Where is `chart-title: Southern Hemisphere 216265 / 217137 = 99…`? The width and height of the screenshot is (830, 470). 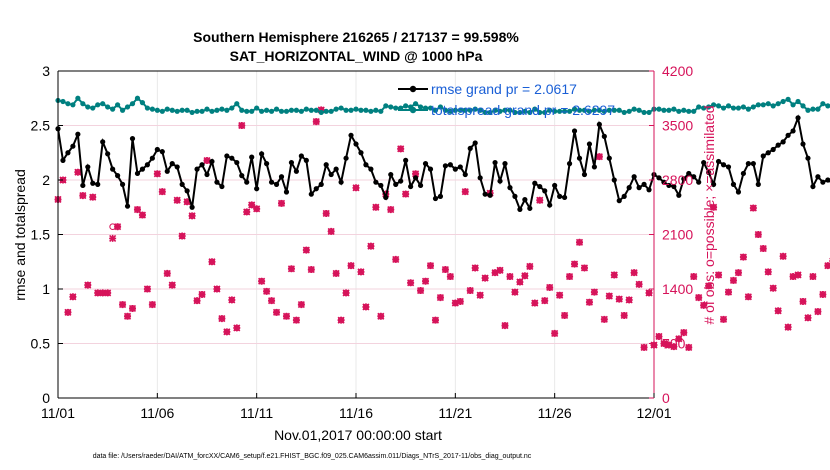 chart-title: Southern Hemisphere 216265 / 217137 = 99… is located at coordinates (356, 37).